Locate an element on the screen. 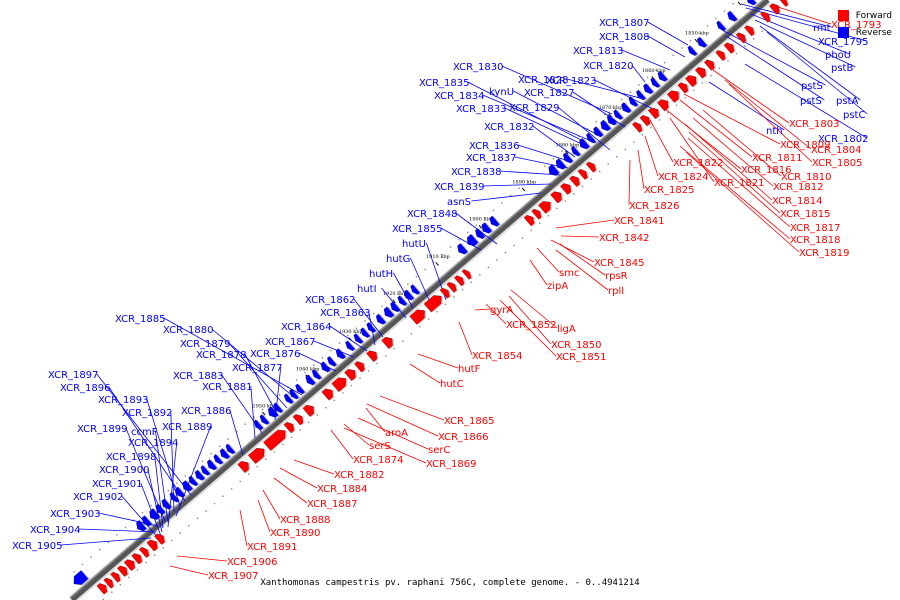 The width and height of the screenshot is (900, 600). forward-gene-label: zipA is located at coordinates (557, 286).